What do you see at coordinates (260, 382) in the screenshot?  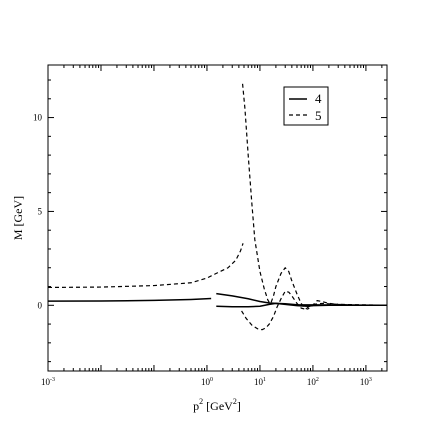 I see `x-tick-label: 10¹` at bounding box center [260, 382].